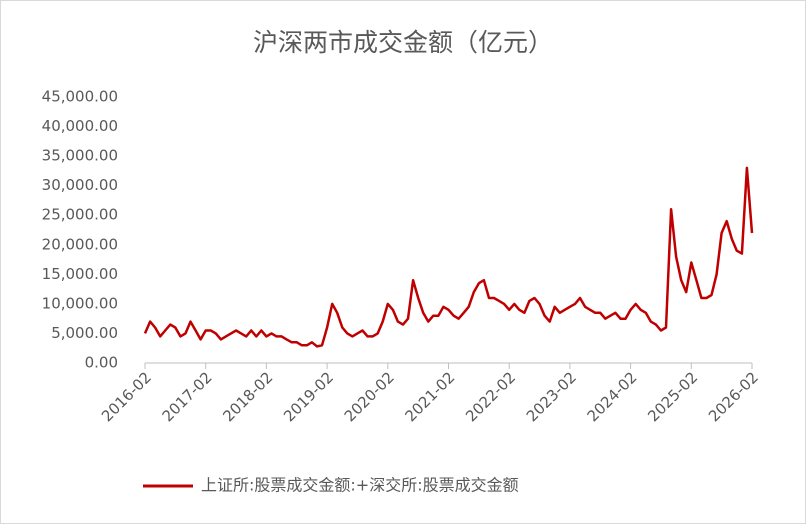 This screenshot has width=806, height=524. I want to click on y-tick-label: 45,000.00, so click(80, 97).